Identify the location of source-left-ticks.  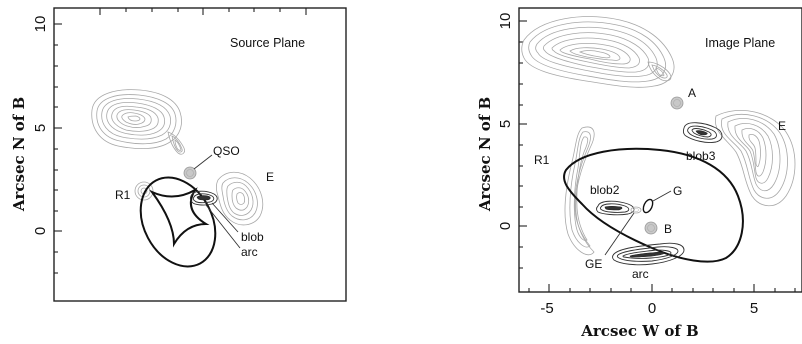
(58, 148).